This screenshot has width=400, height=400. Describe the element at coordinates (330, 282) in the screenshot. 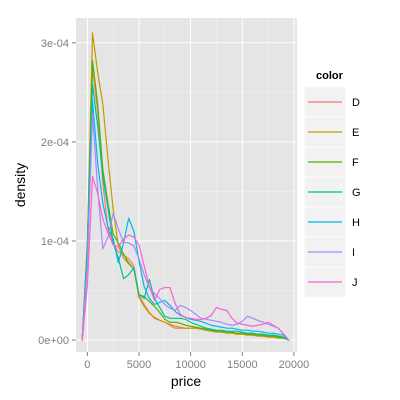

I see `legend-item-j: J` at that location.